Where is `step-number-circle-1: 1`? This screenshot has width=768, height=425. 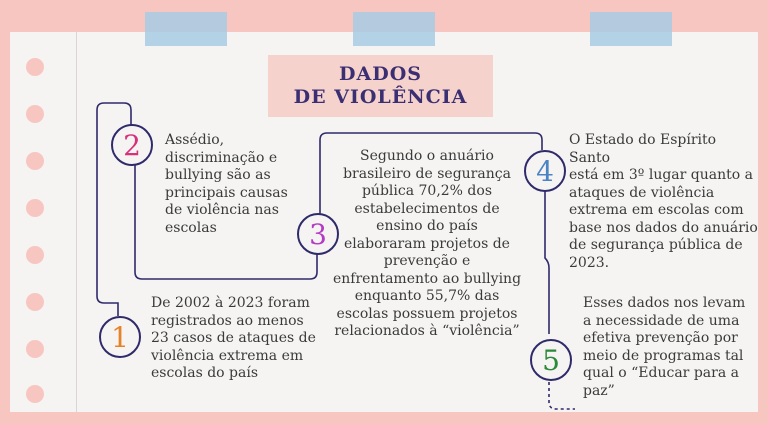 step-number-circle-1: 1 is located at coordinates (120, 337).